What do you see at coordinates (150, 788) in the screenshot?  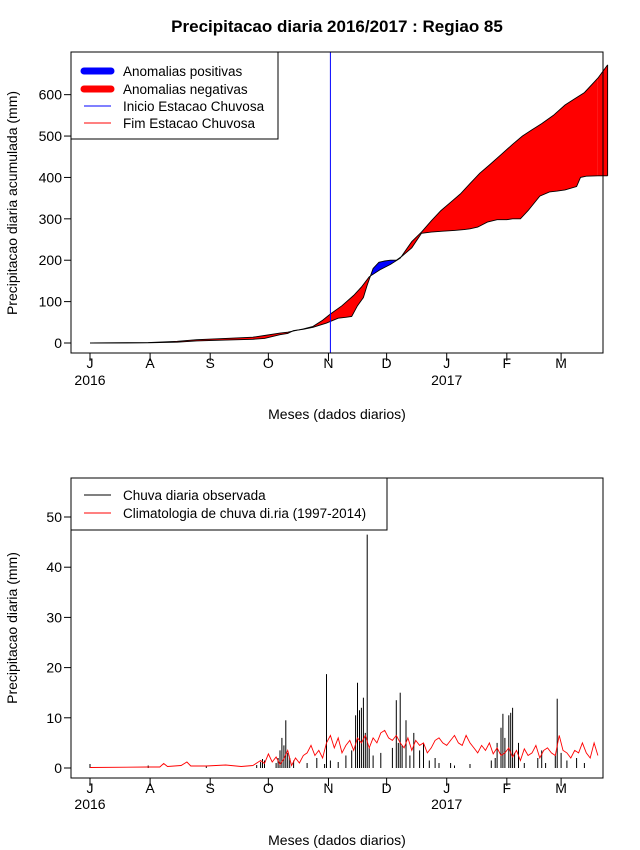 I see `bottom-x-tick-label: A` at bounding box center [150, 788].